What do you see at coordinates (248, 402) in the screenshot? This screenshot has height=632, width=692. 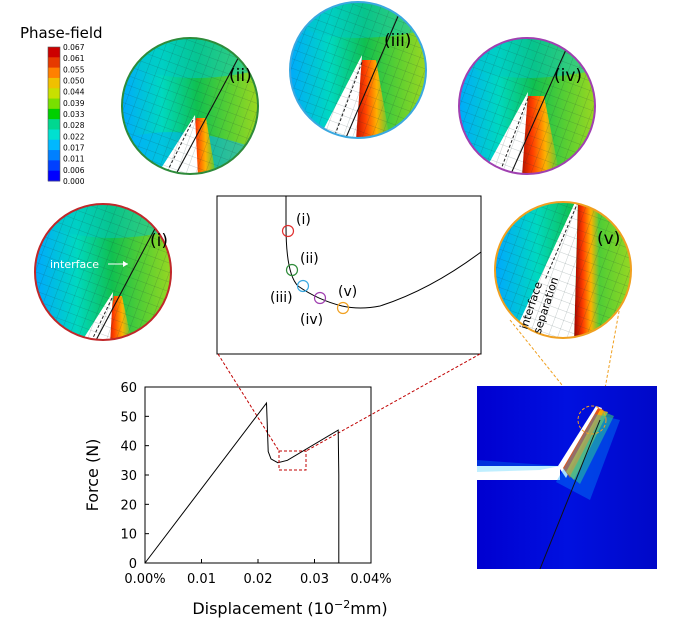 I see `zoom-connector-left` at bounding box center [248, 402].